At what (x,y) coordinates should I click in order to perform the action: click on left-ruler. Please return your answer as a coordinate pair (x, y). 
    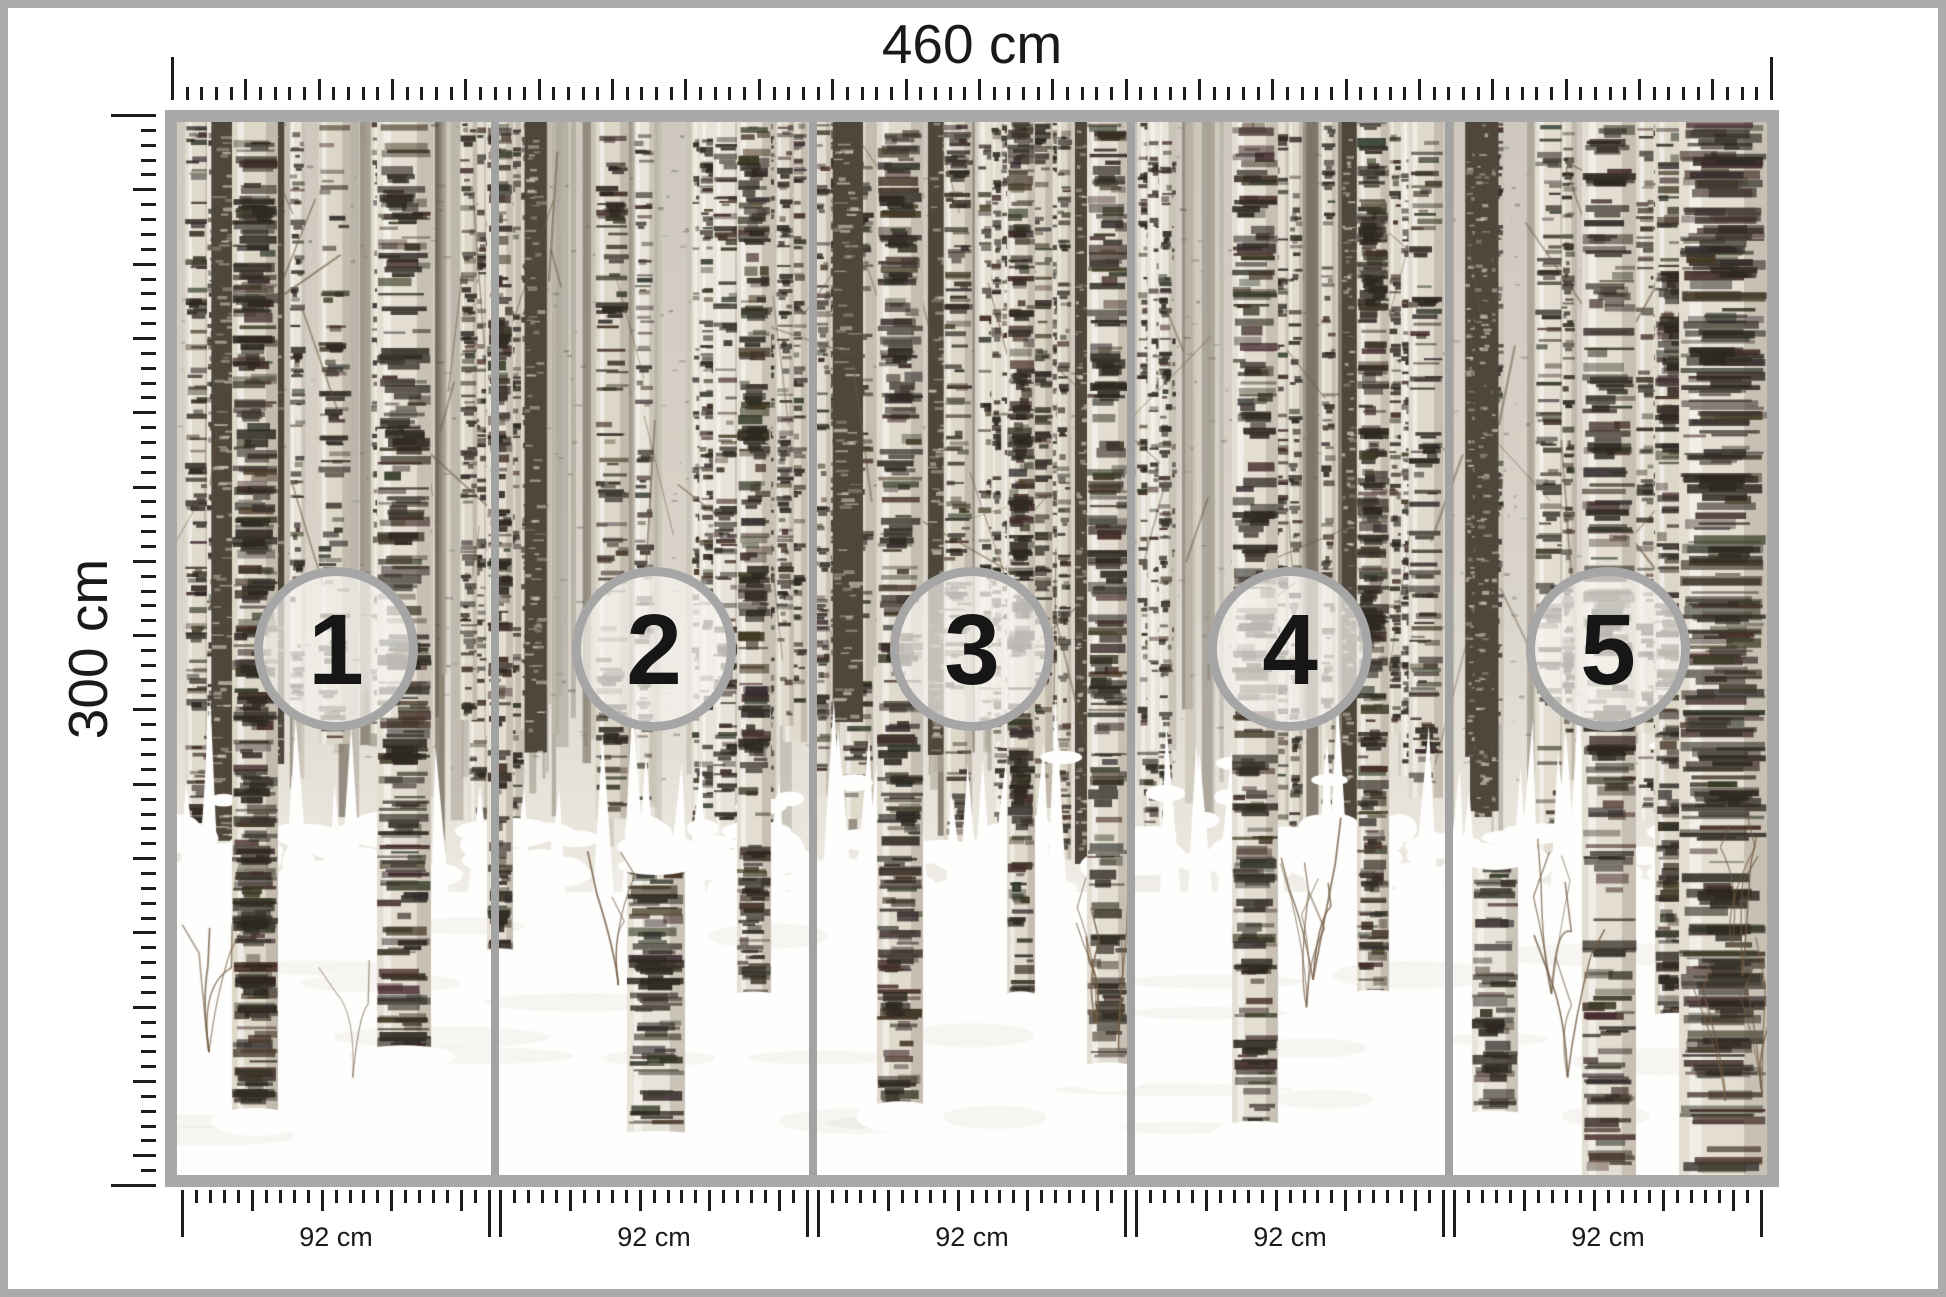
    Looking at the image, I should click on (133, 650).